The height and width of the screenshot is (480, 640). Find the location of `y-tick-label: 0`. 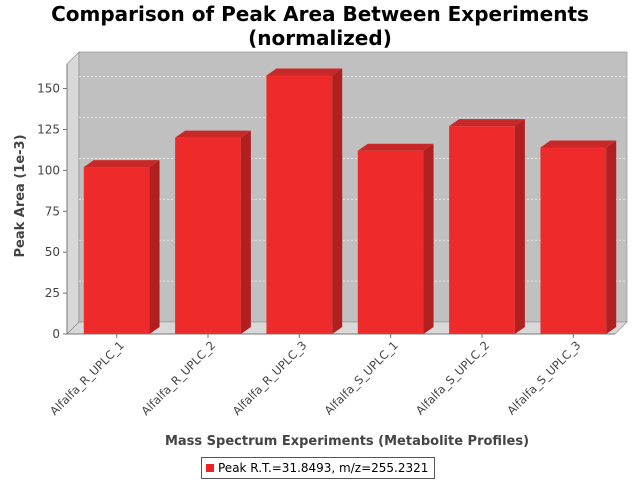

y-tick-label: 0 is located at coordinates (56, 334).